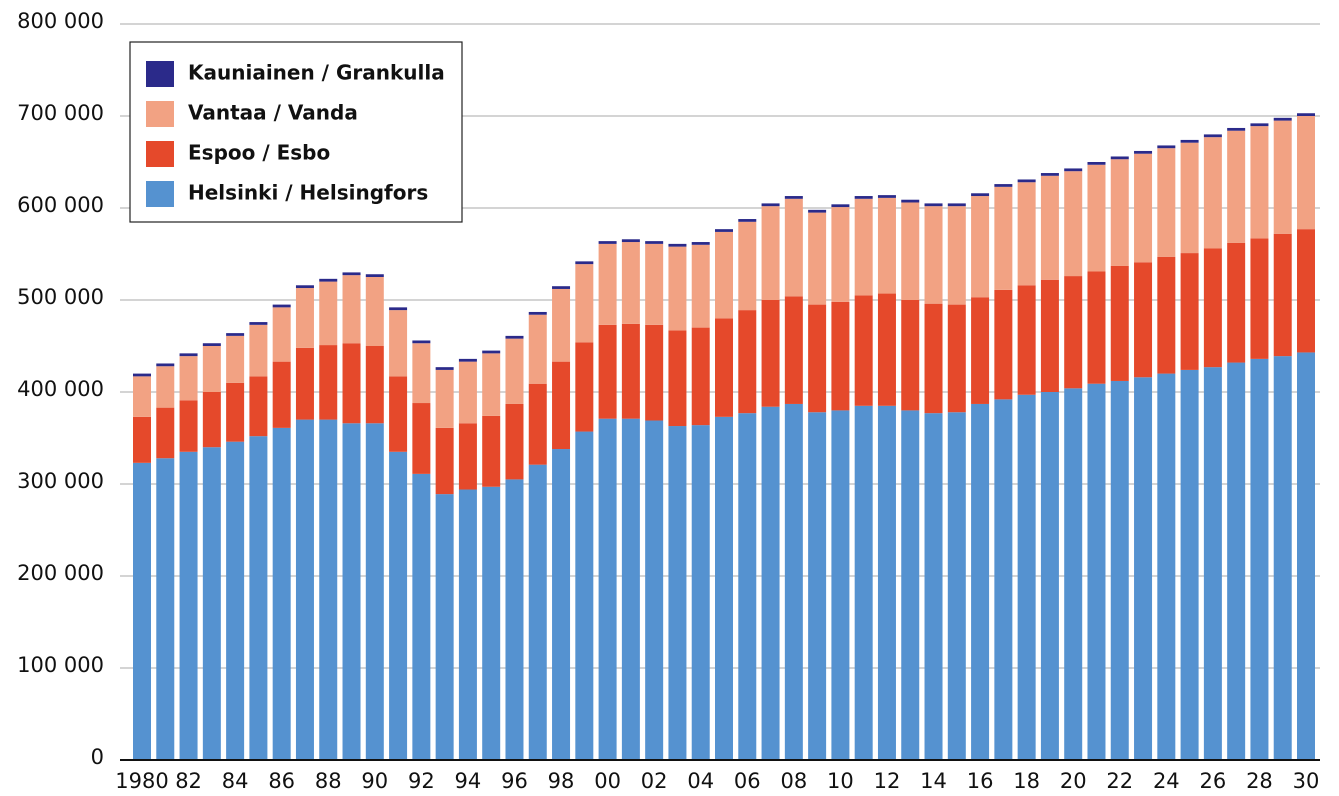 This screenshot has width=1339, height=796. I want to click on x-tick-label: 04, so click(700, 781).